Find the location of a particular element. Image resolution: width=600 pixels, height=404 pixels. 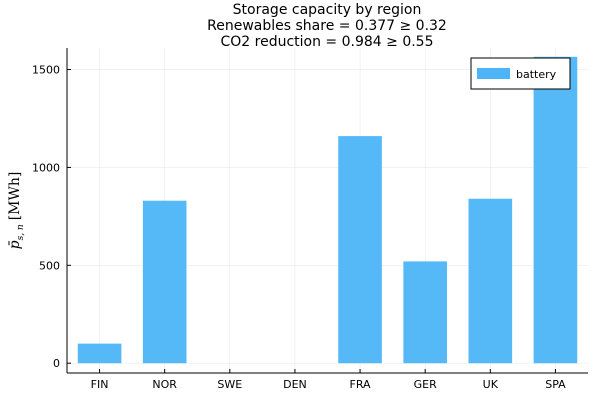

bar-uk is located at coordinates (490, 281).